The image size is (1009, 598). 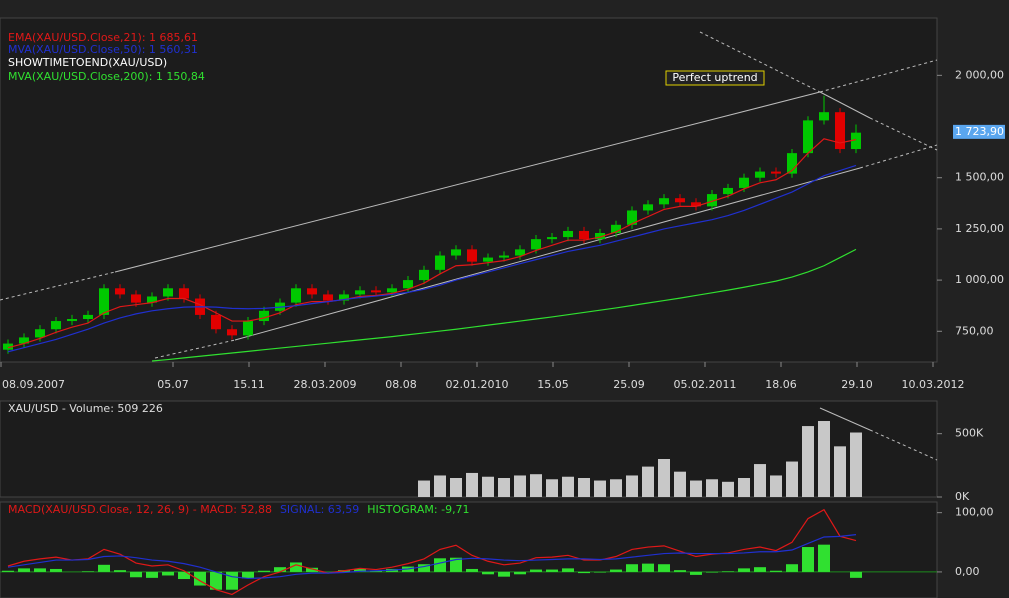 I want to click on x-tick-label: 05.07, so click(x=173, y=384).